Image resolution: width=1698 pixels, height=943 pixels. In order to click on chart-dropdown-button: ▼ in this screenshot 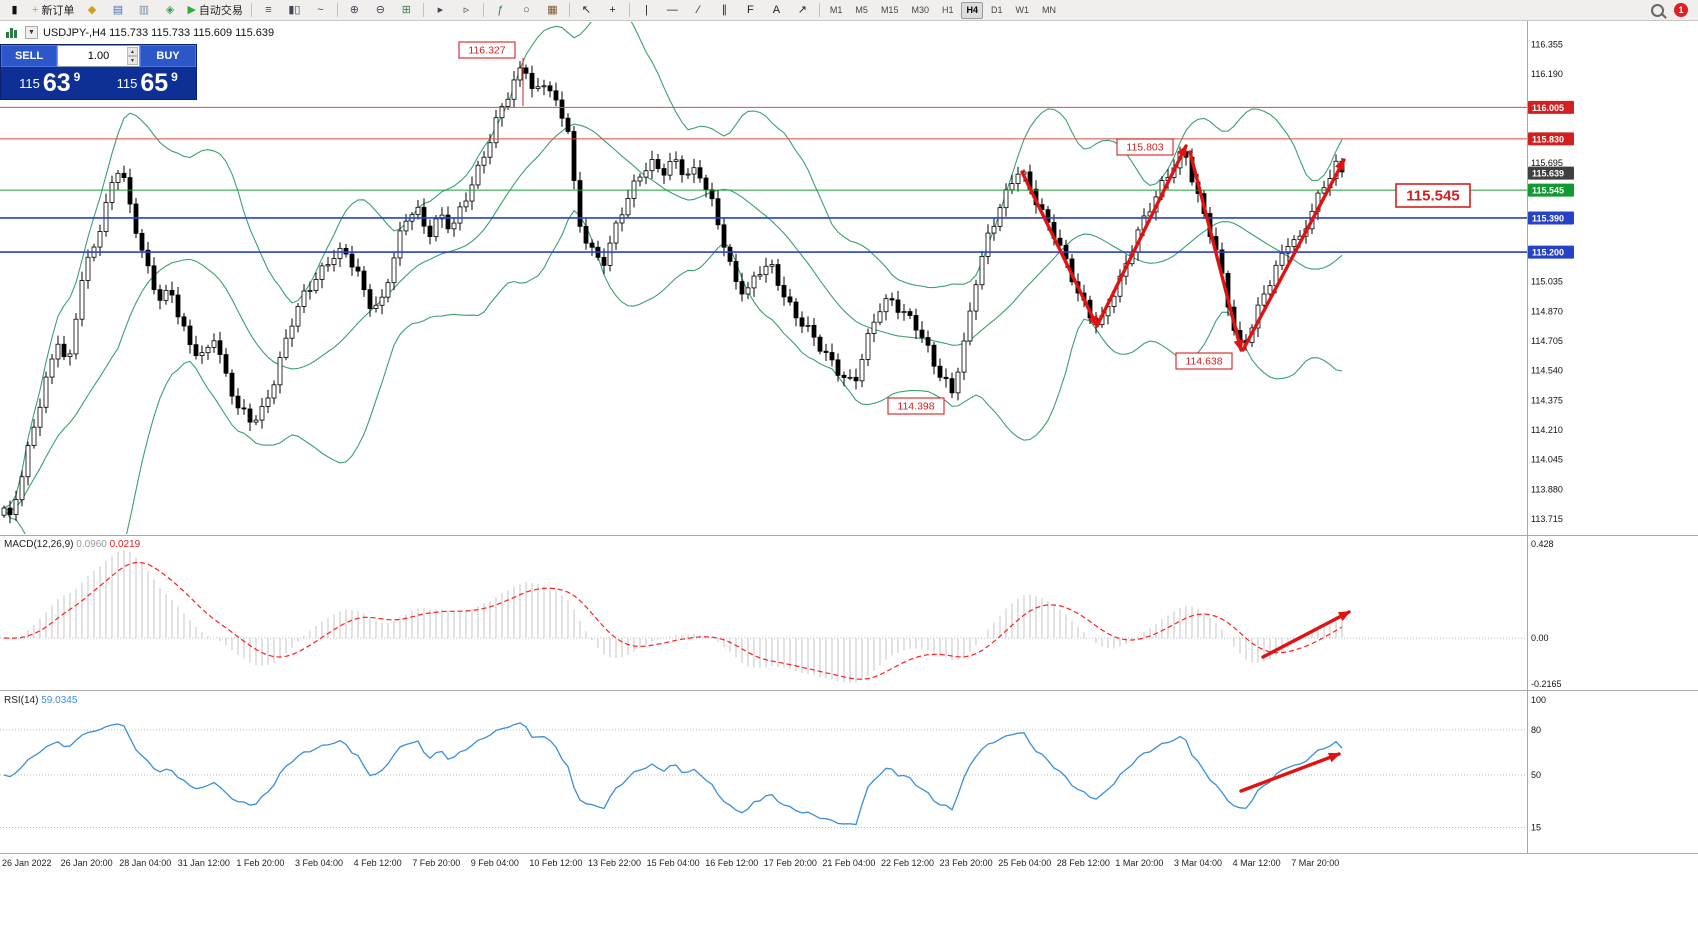, I will do `click(31, 32)`.